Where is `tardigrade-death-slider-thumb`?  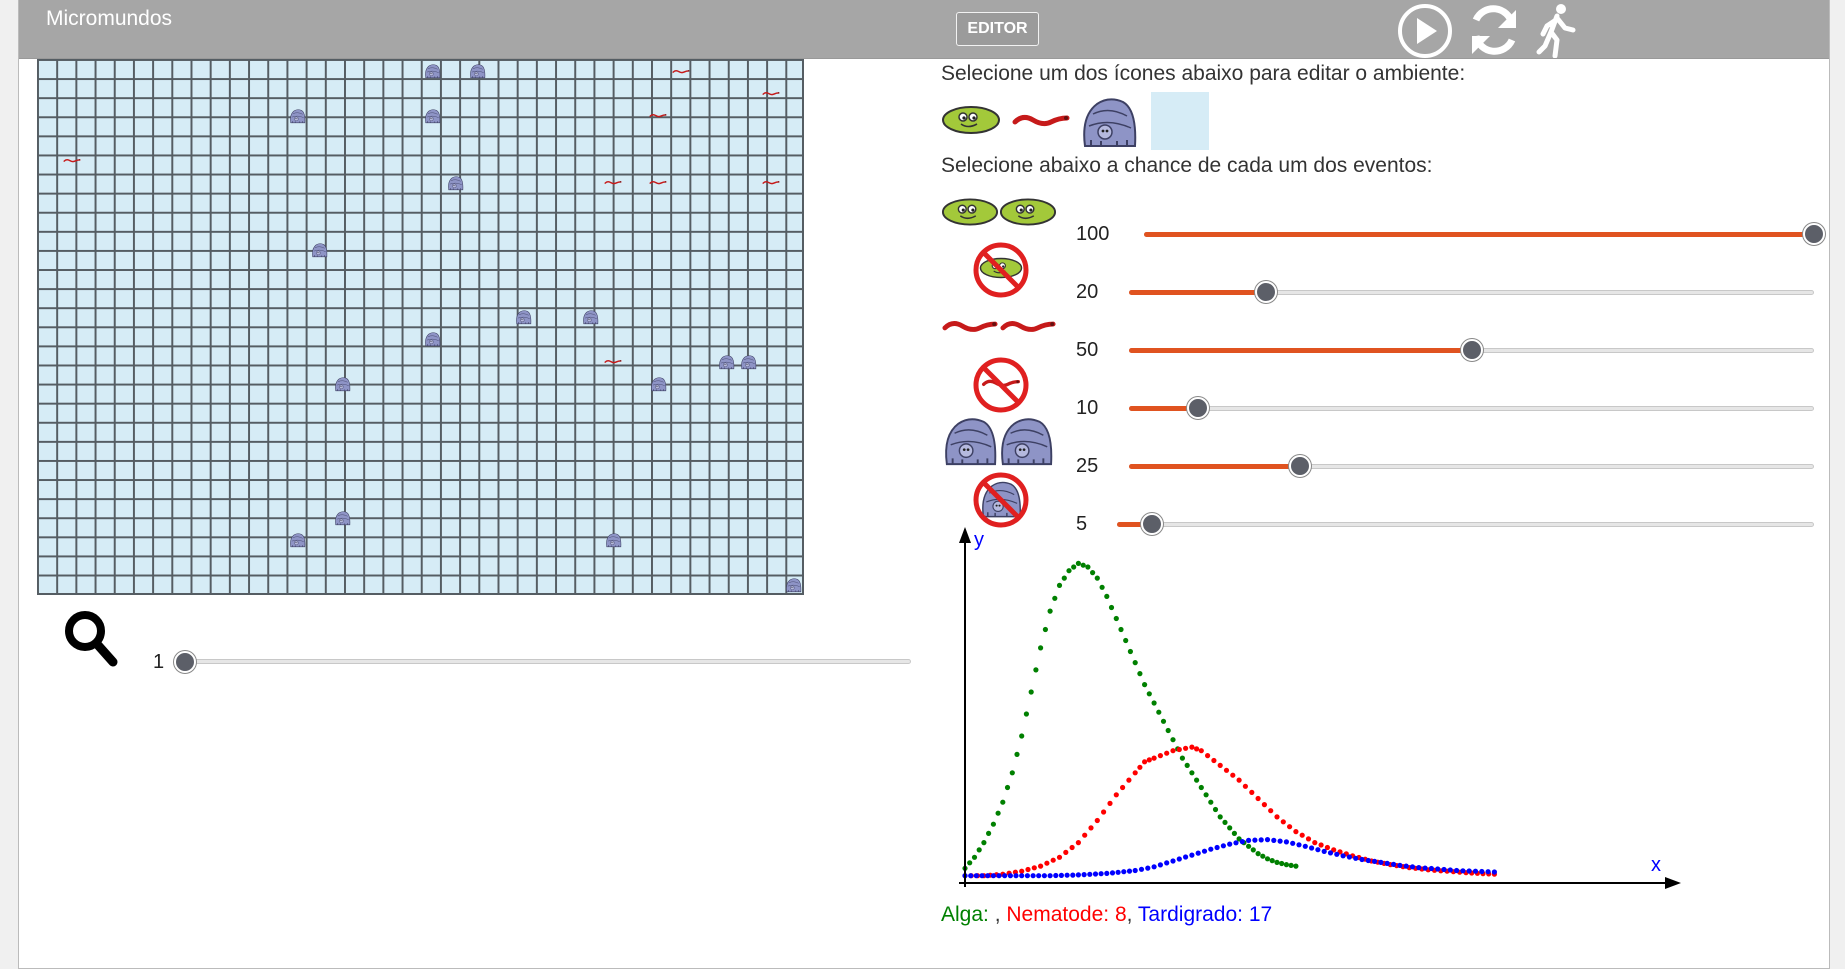
tardigrade-death-slider-thumb is located at coordinates (1151, 524).